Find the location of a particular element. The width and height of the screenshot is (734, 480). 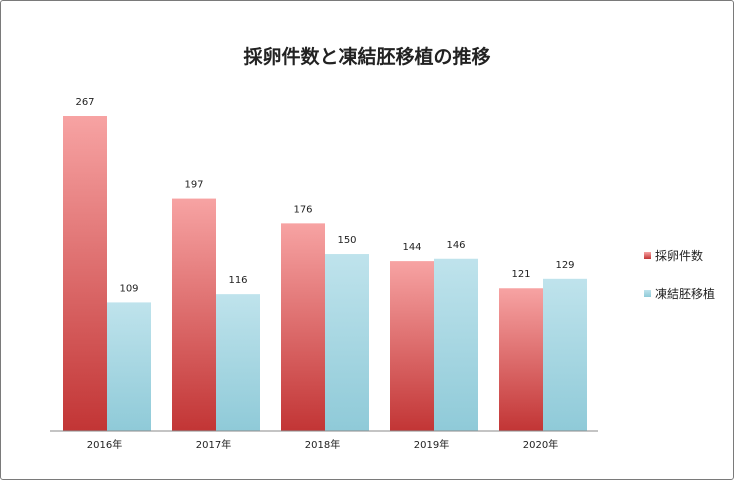

bar-series-1-2017年 is located at coordinates (194, 314).